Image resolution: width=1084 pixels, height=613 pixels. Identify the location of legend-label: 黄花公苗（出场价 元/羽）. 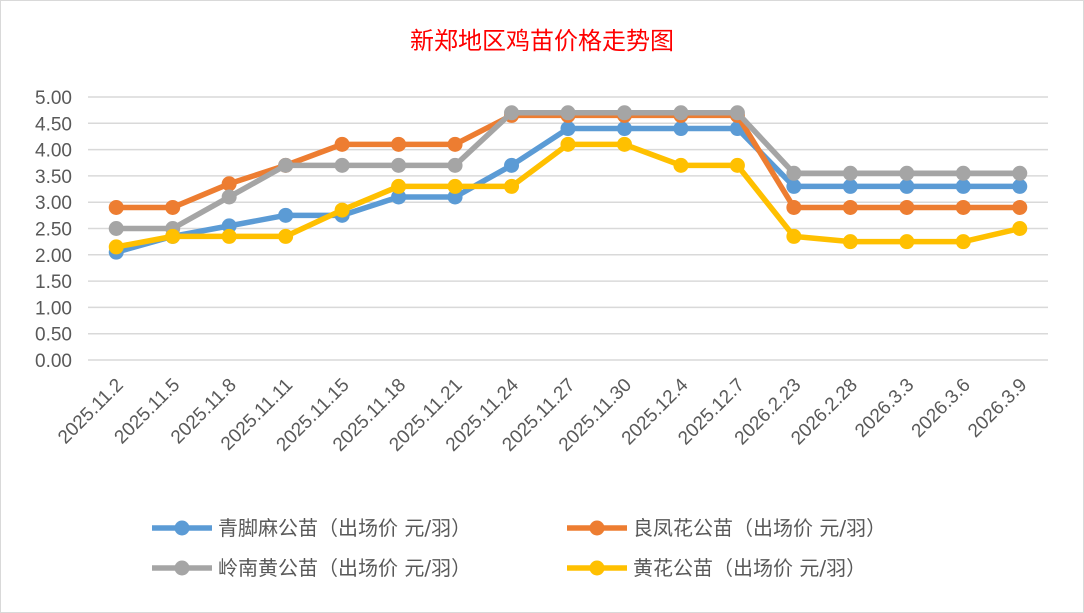
(749, 568).